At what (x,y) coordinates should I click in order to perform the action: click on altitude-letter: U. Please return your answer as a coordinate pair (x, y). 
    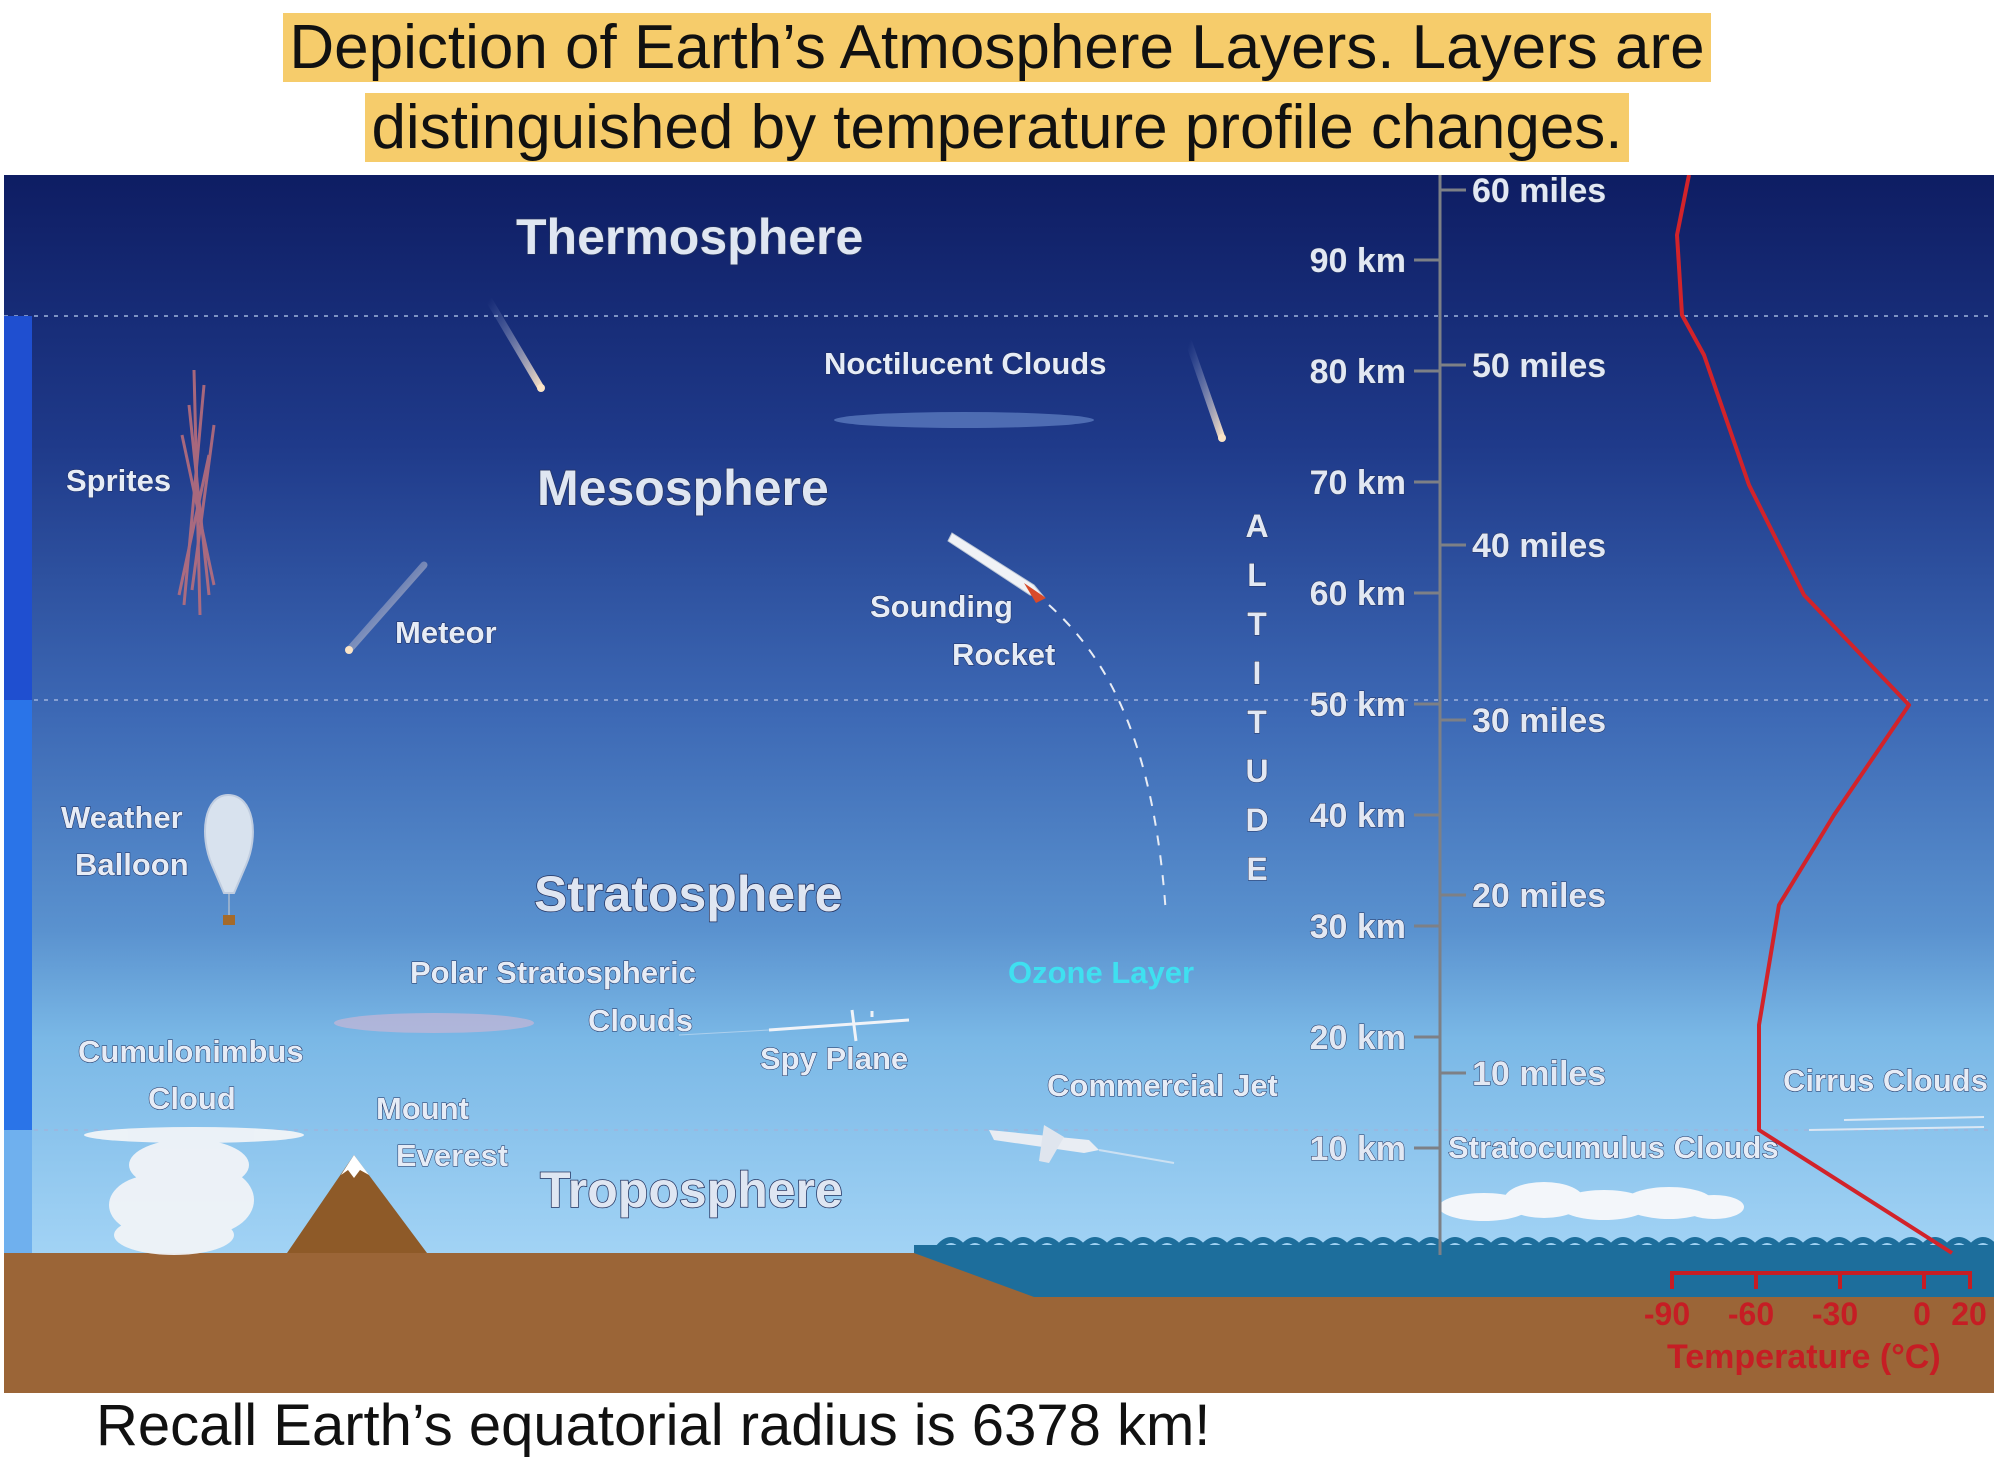
    Looking at the image, I should click on (1256, 771).